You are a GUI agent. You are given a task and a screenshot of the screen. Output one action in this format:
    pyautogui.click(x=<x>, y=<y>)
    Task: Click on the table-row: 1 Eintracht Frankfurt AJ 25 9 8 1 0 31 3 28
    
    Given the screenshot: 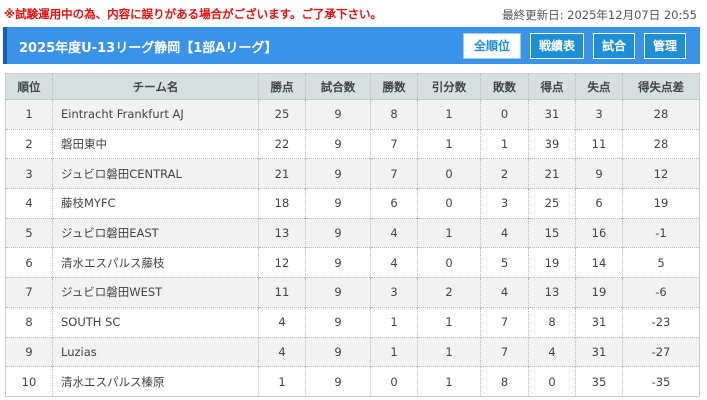 What is the action you would take?
    pyautogui.click(x=352, y=114)
    